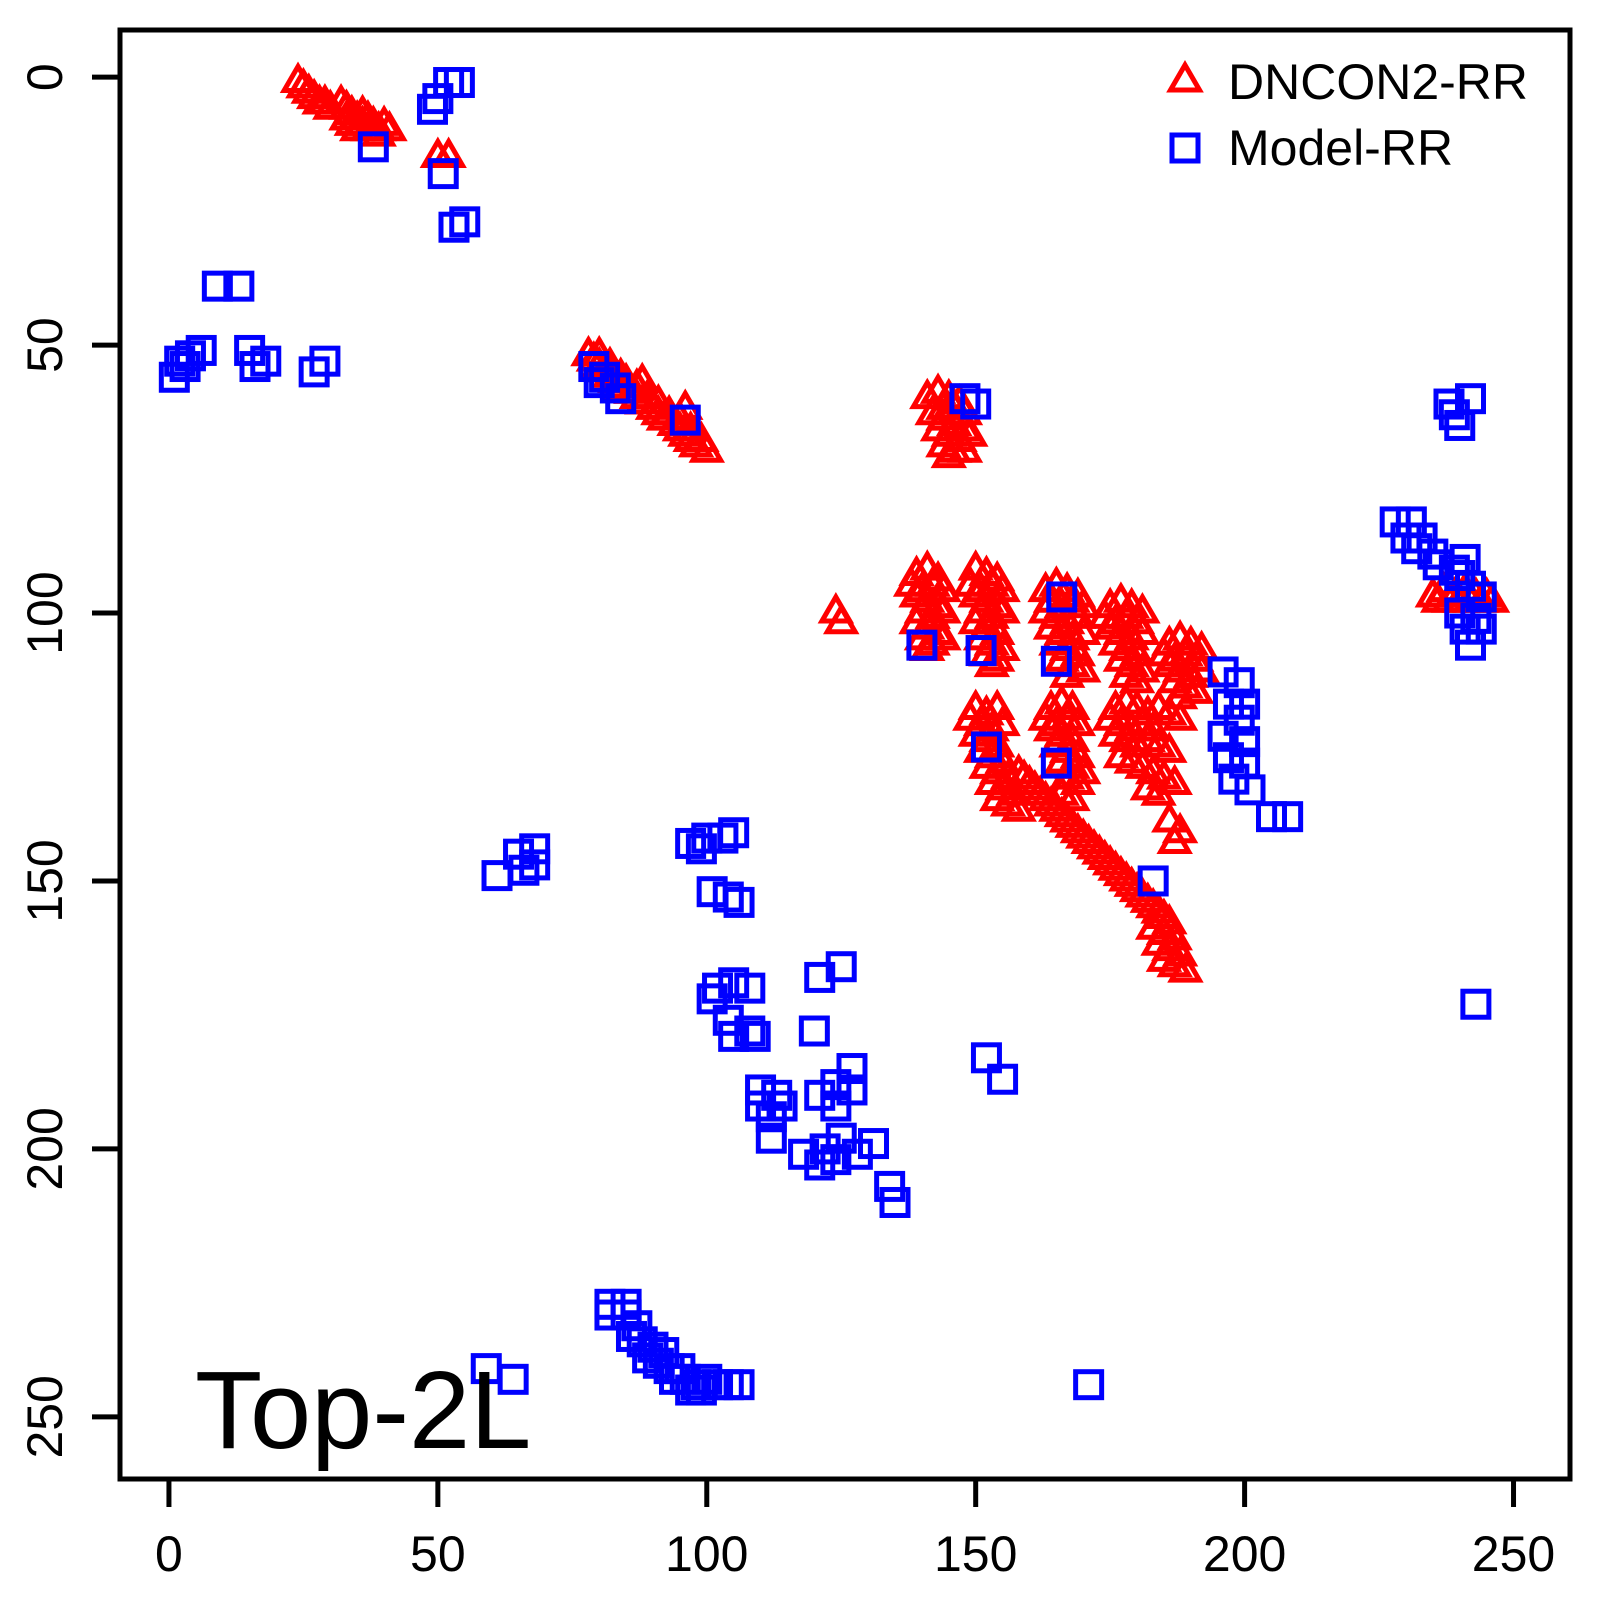 The image size is (1600, 1600). I want to click on x-tick-label: 0, so click(169, 1554).